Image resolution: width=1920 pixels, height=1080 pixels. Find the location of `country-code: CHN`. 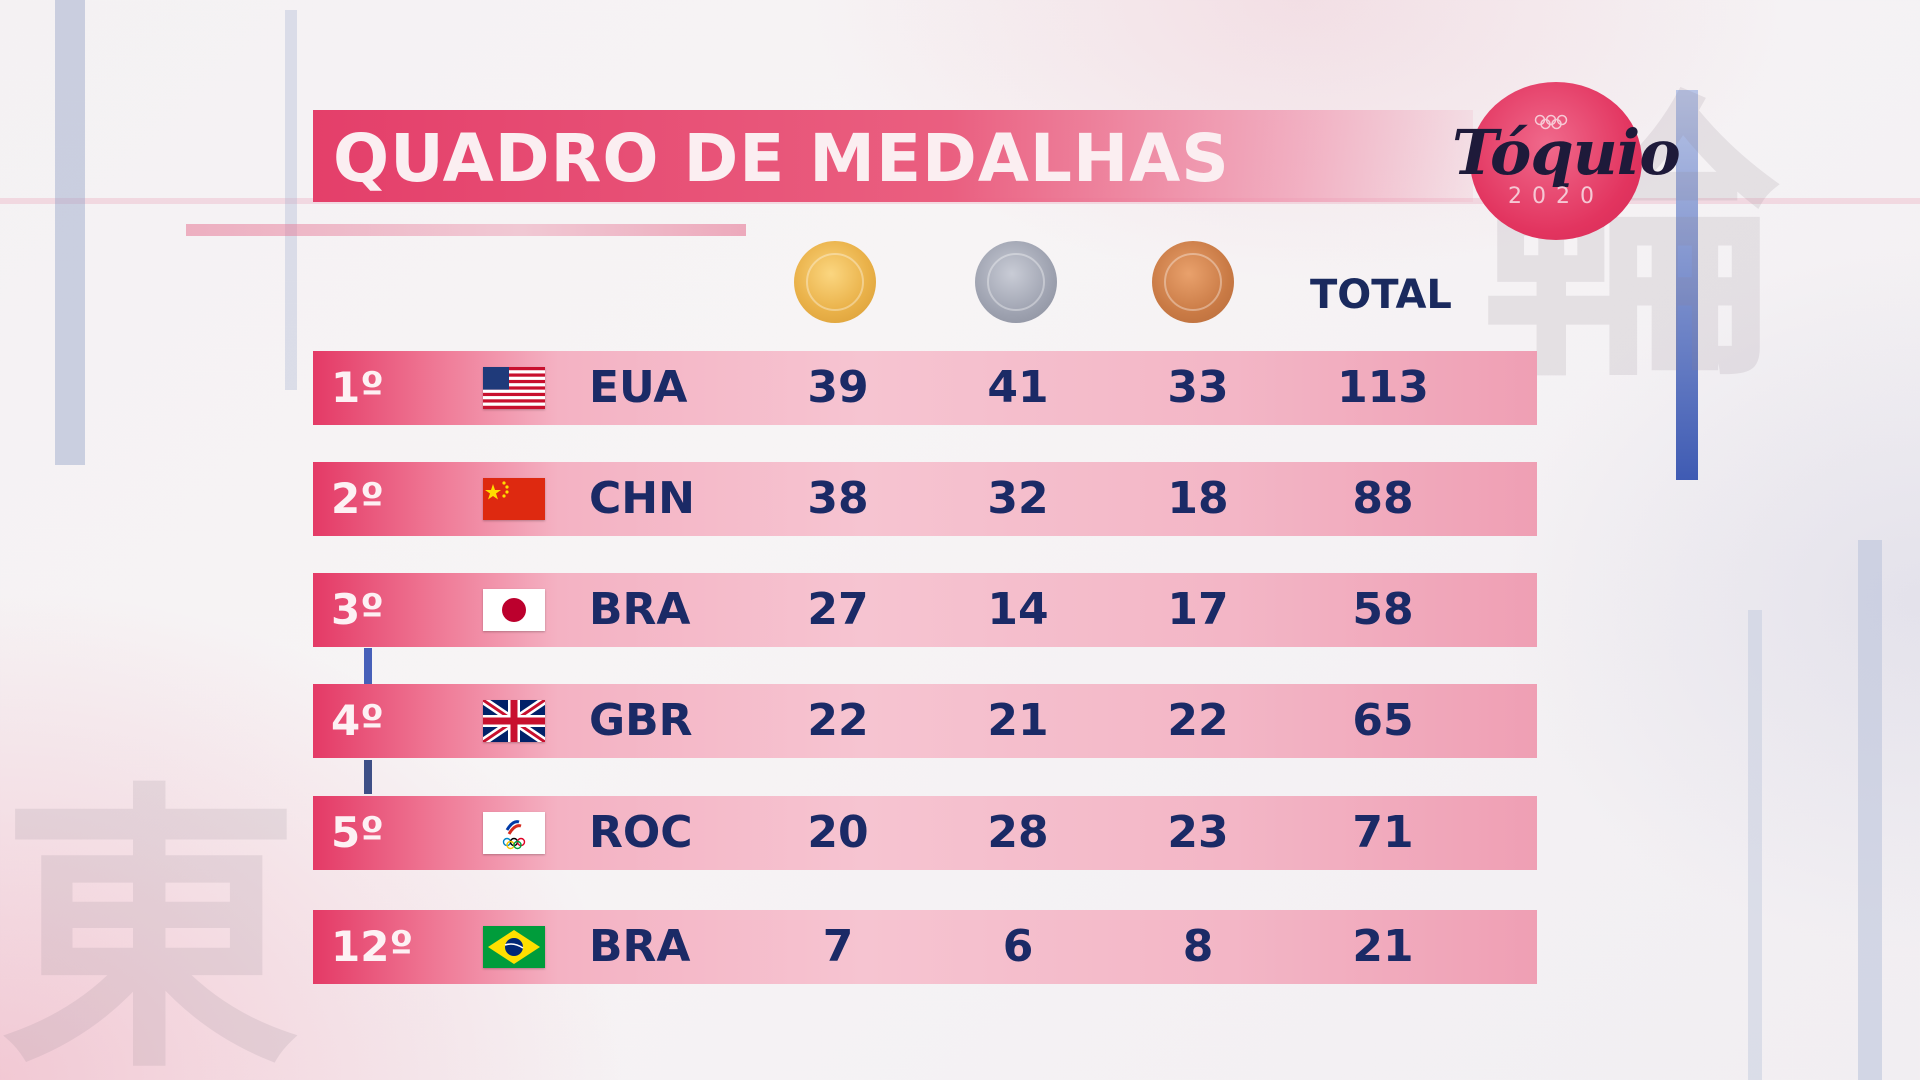

country-code: CHN is located at coordinates (642, 498).